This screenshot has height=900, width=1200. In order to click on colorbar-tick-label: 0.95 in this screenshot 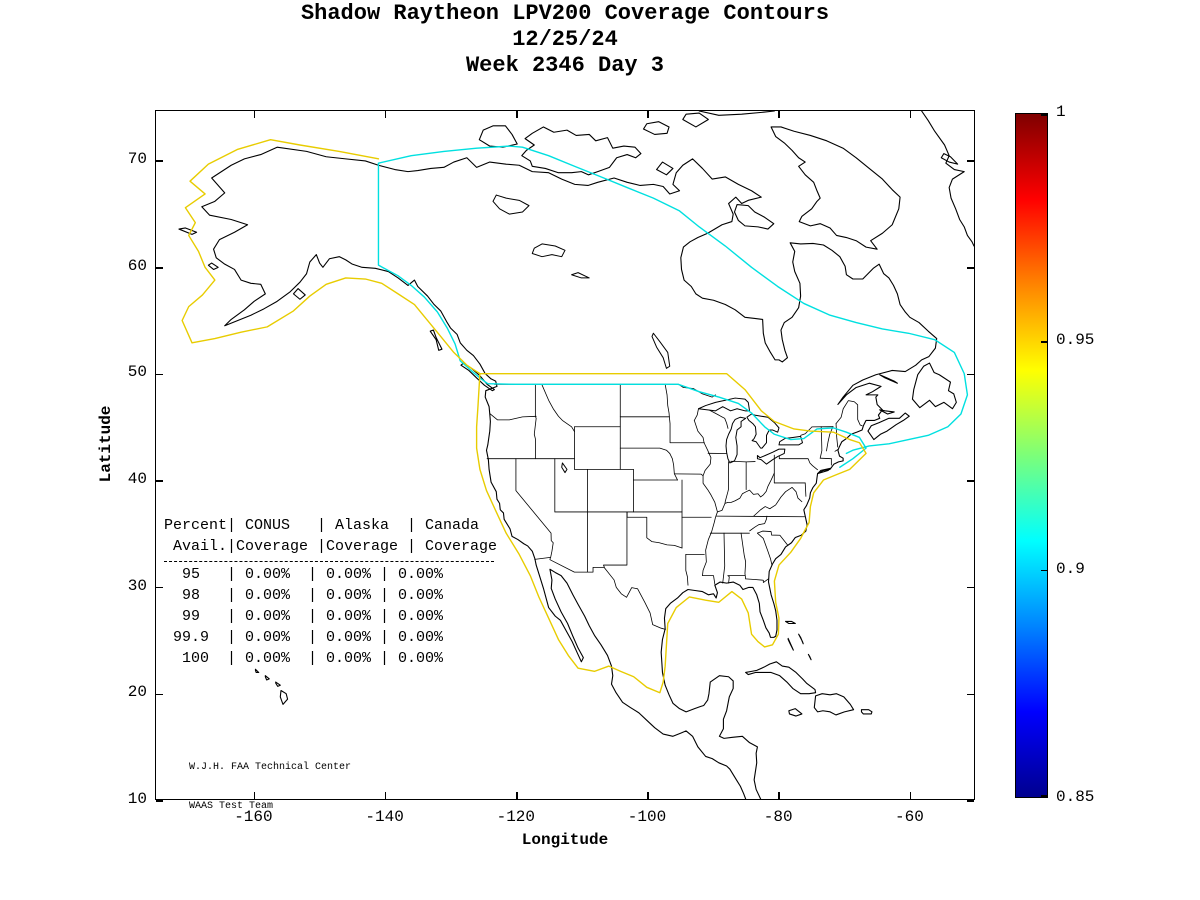, I will do `click(1075, 340)`.